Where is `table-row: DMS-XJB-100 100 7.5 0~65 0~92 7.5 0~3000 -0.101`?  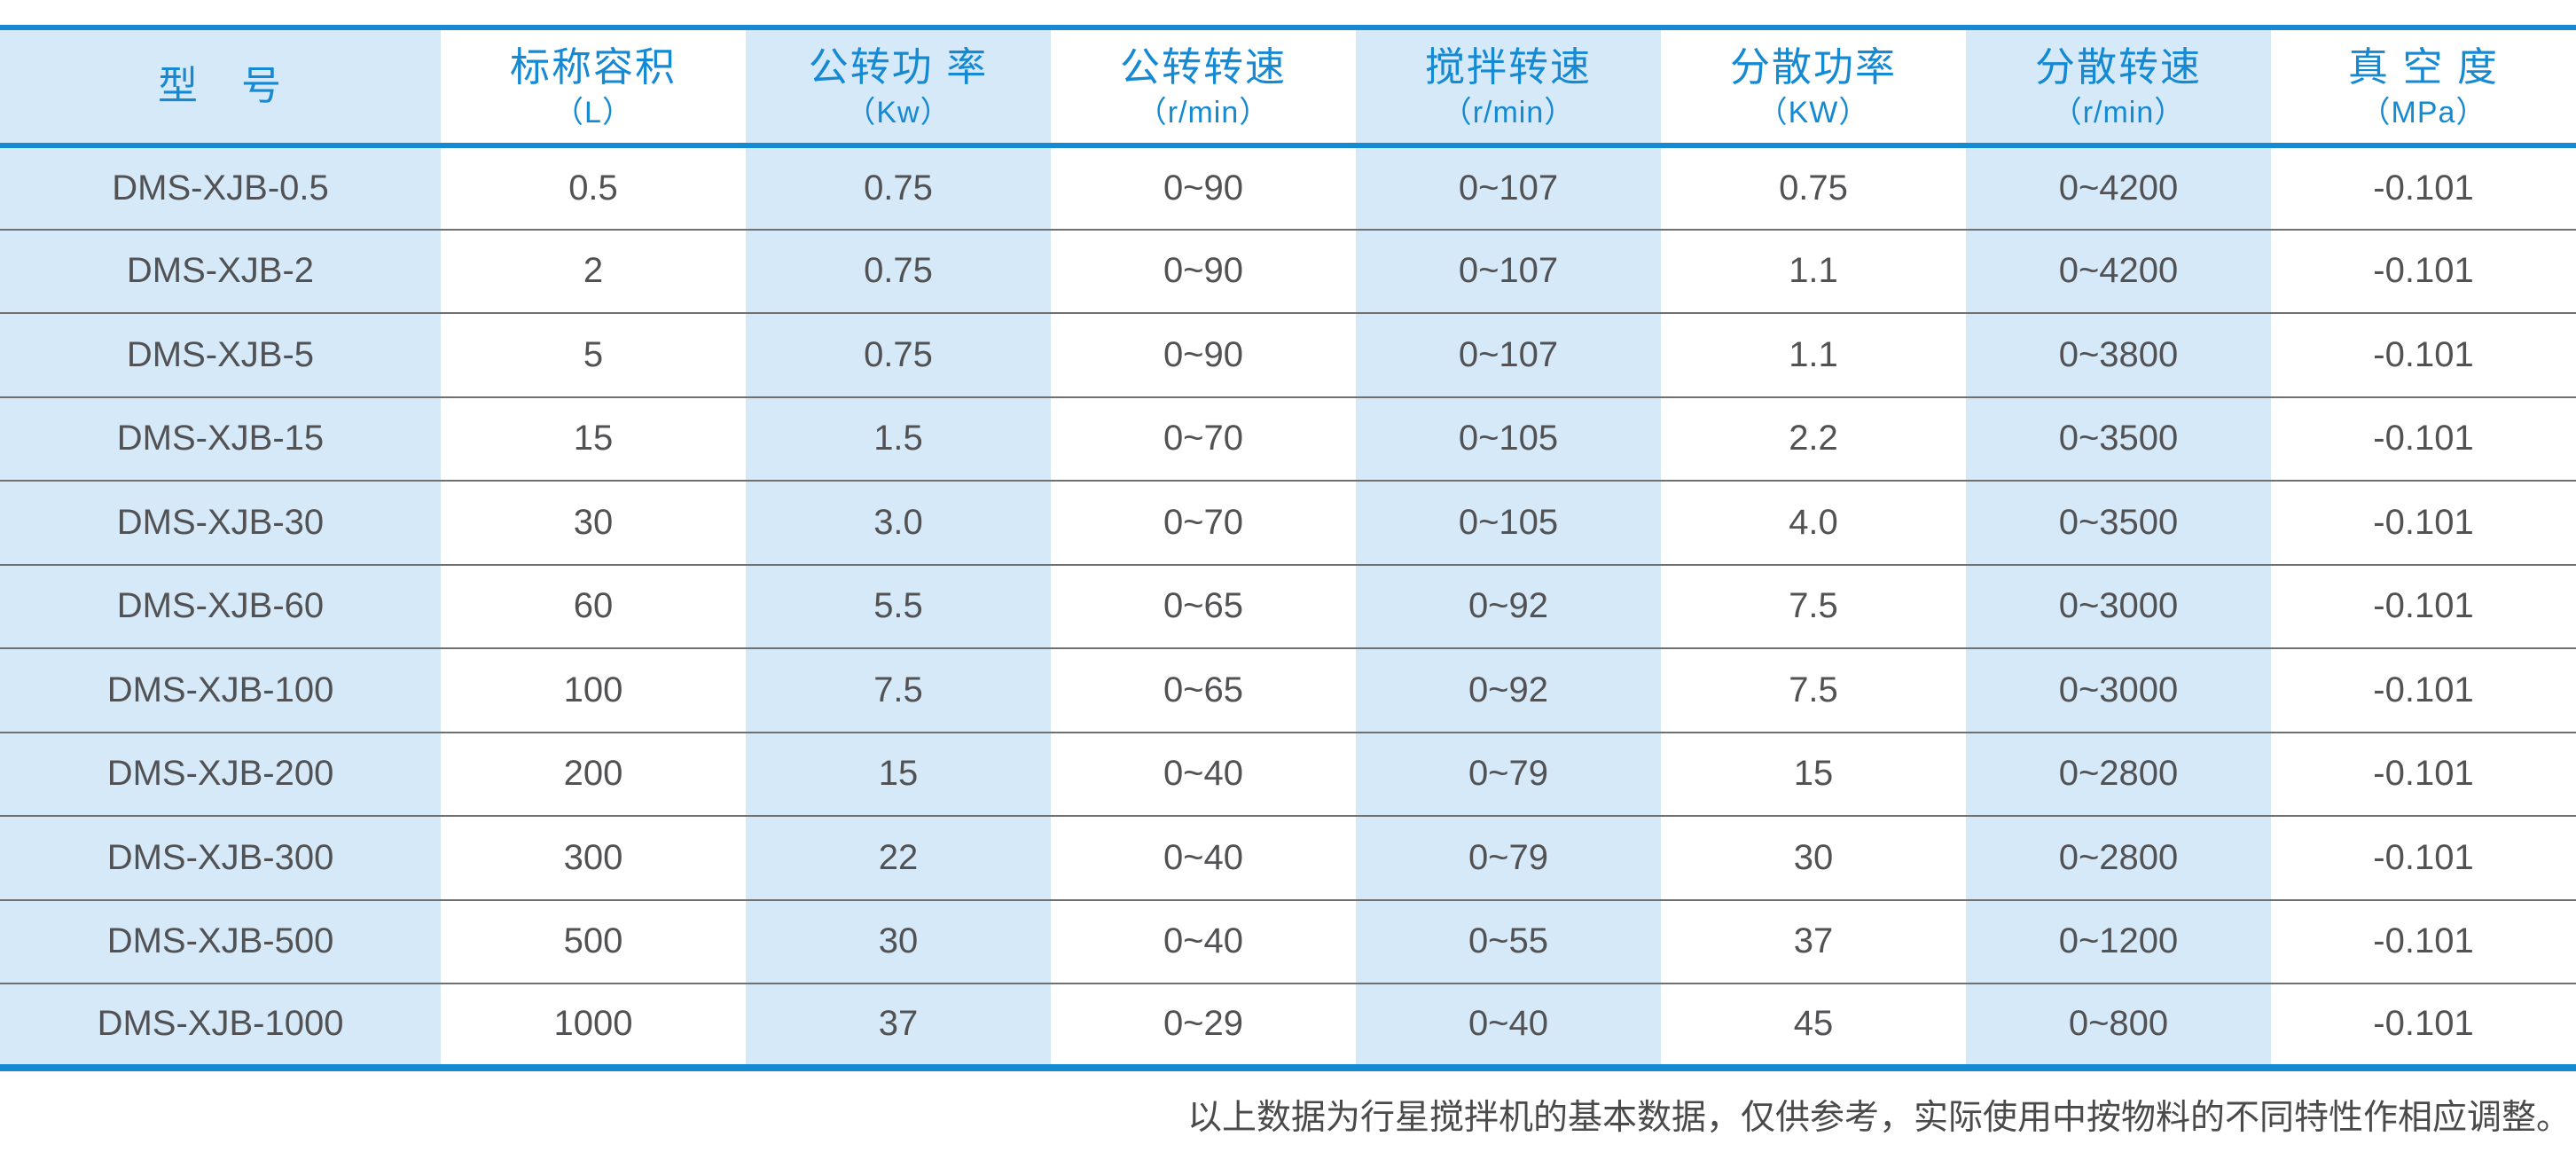 table-row: DMS-XJB-100 100 7.5 0~65 0~92 7.5 0~3000 -0.101 is located at coordinates (1288, 691).